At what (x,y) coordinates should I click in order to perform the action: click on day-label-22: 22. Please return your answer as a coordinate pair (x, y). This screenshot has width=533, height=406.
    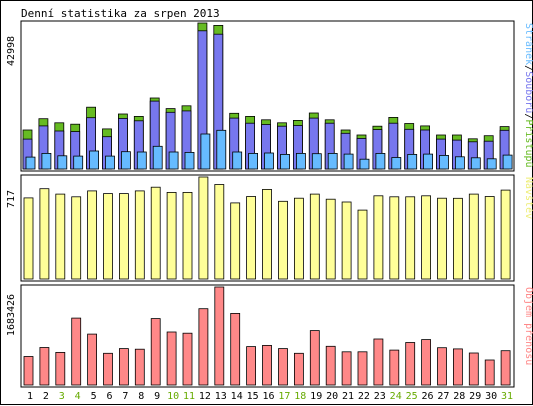
    Looking at the image, I should click on (364, 396).